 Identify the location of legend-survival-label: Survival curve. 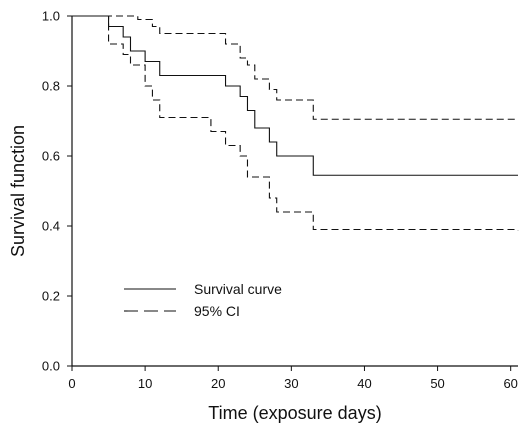
(238, 289).